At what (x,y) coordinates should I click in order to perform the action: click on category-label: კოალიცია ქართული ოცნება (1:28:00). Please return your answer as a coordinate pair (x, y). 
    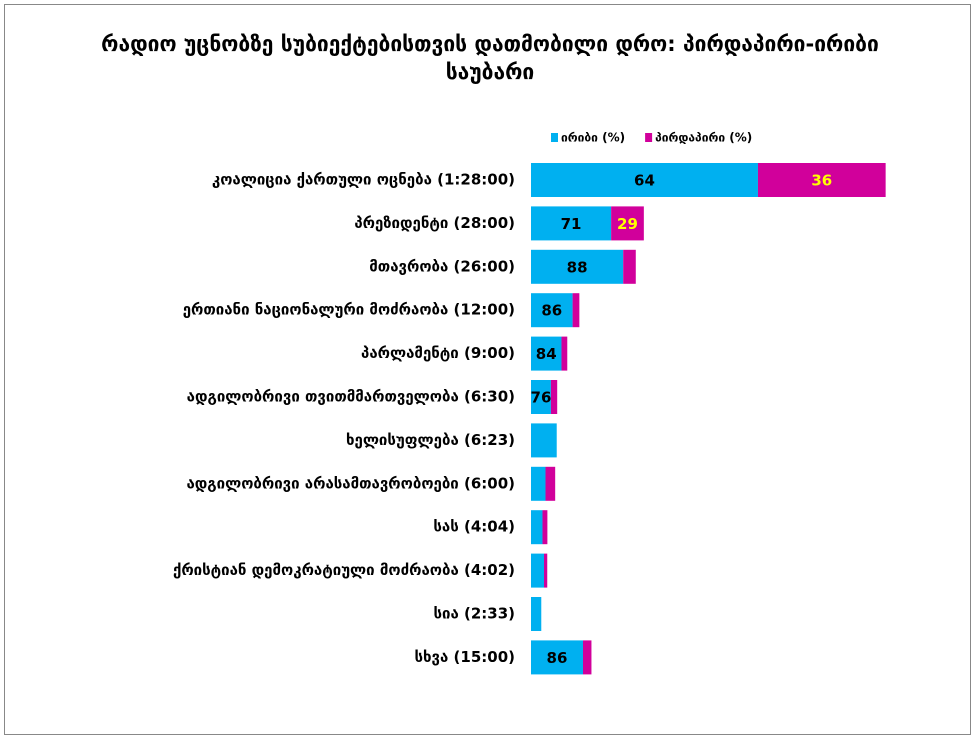
    Looking at the image, I should click on (363, 180).